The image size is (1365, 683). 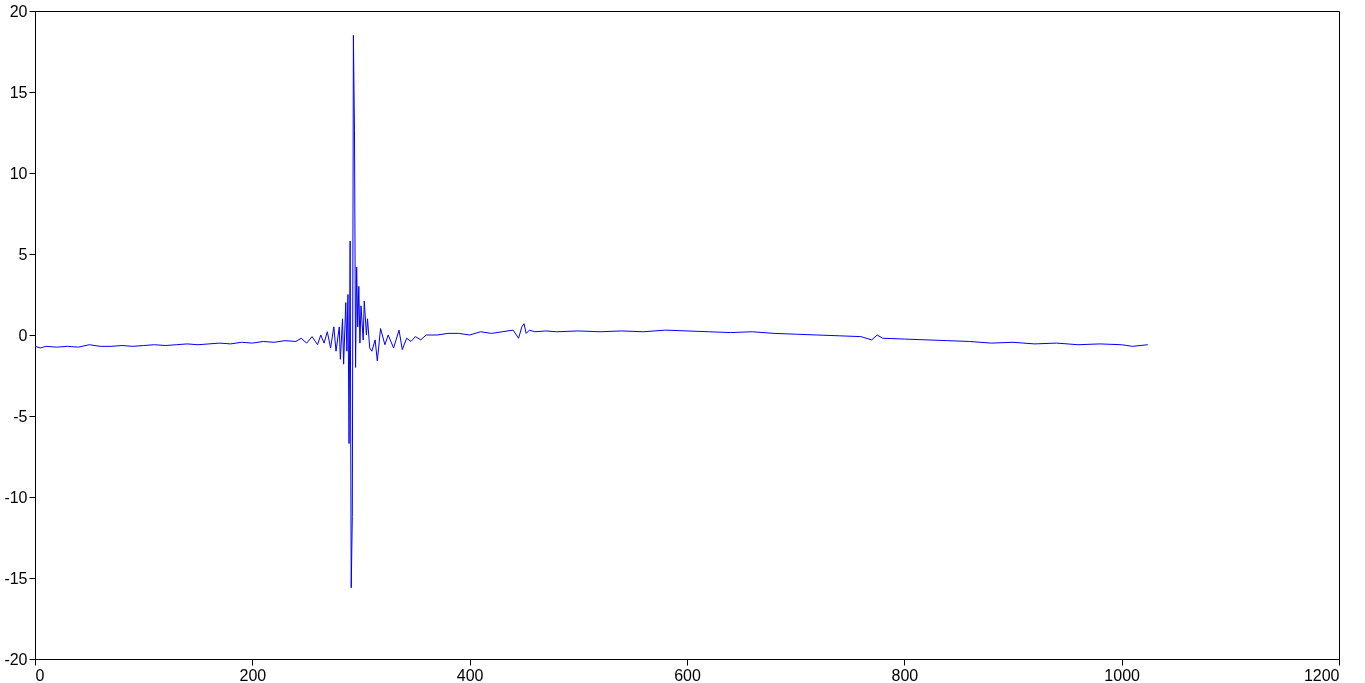 I want to click on y-tick-label: -10, so click(x=16, y=497).